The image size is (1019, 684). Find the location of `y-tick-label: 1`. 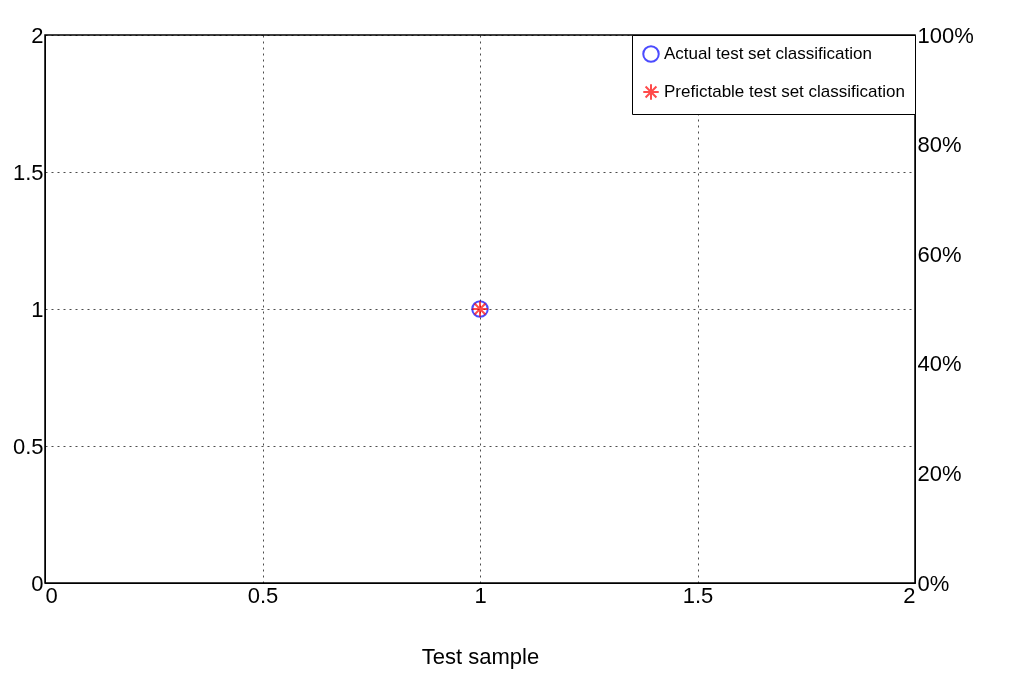

y-tick-label: 1 is located at coordinates (37, 309).